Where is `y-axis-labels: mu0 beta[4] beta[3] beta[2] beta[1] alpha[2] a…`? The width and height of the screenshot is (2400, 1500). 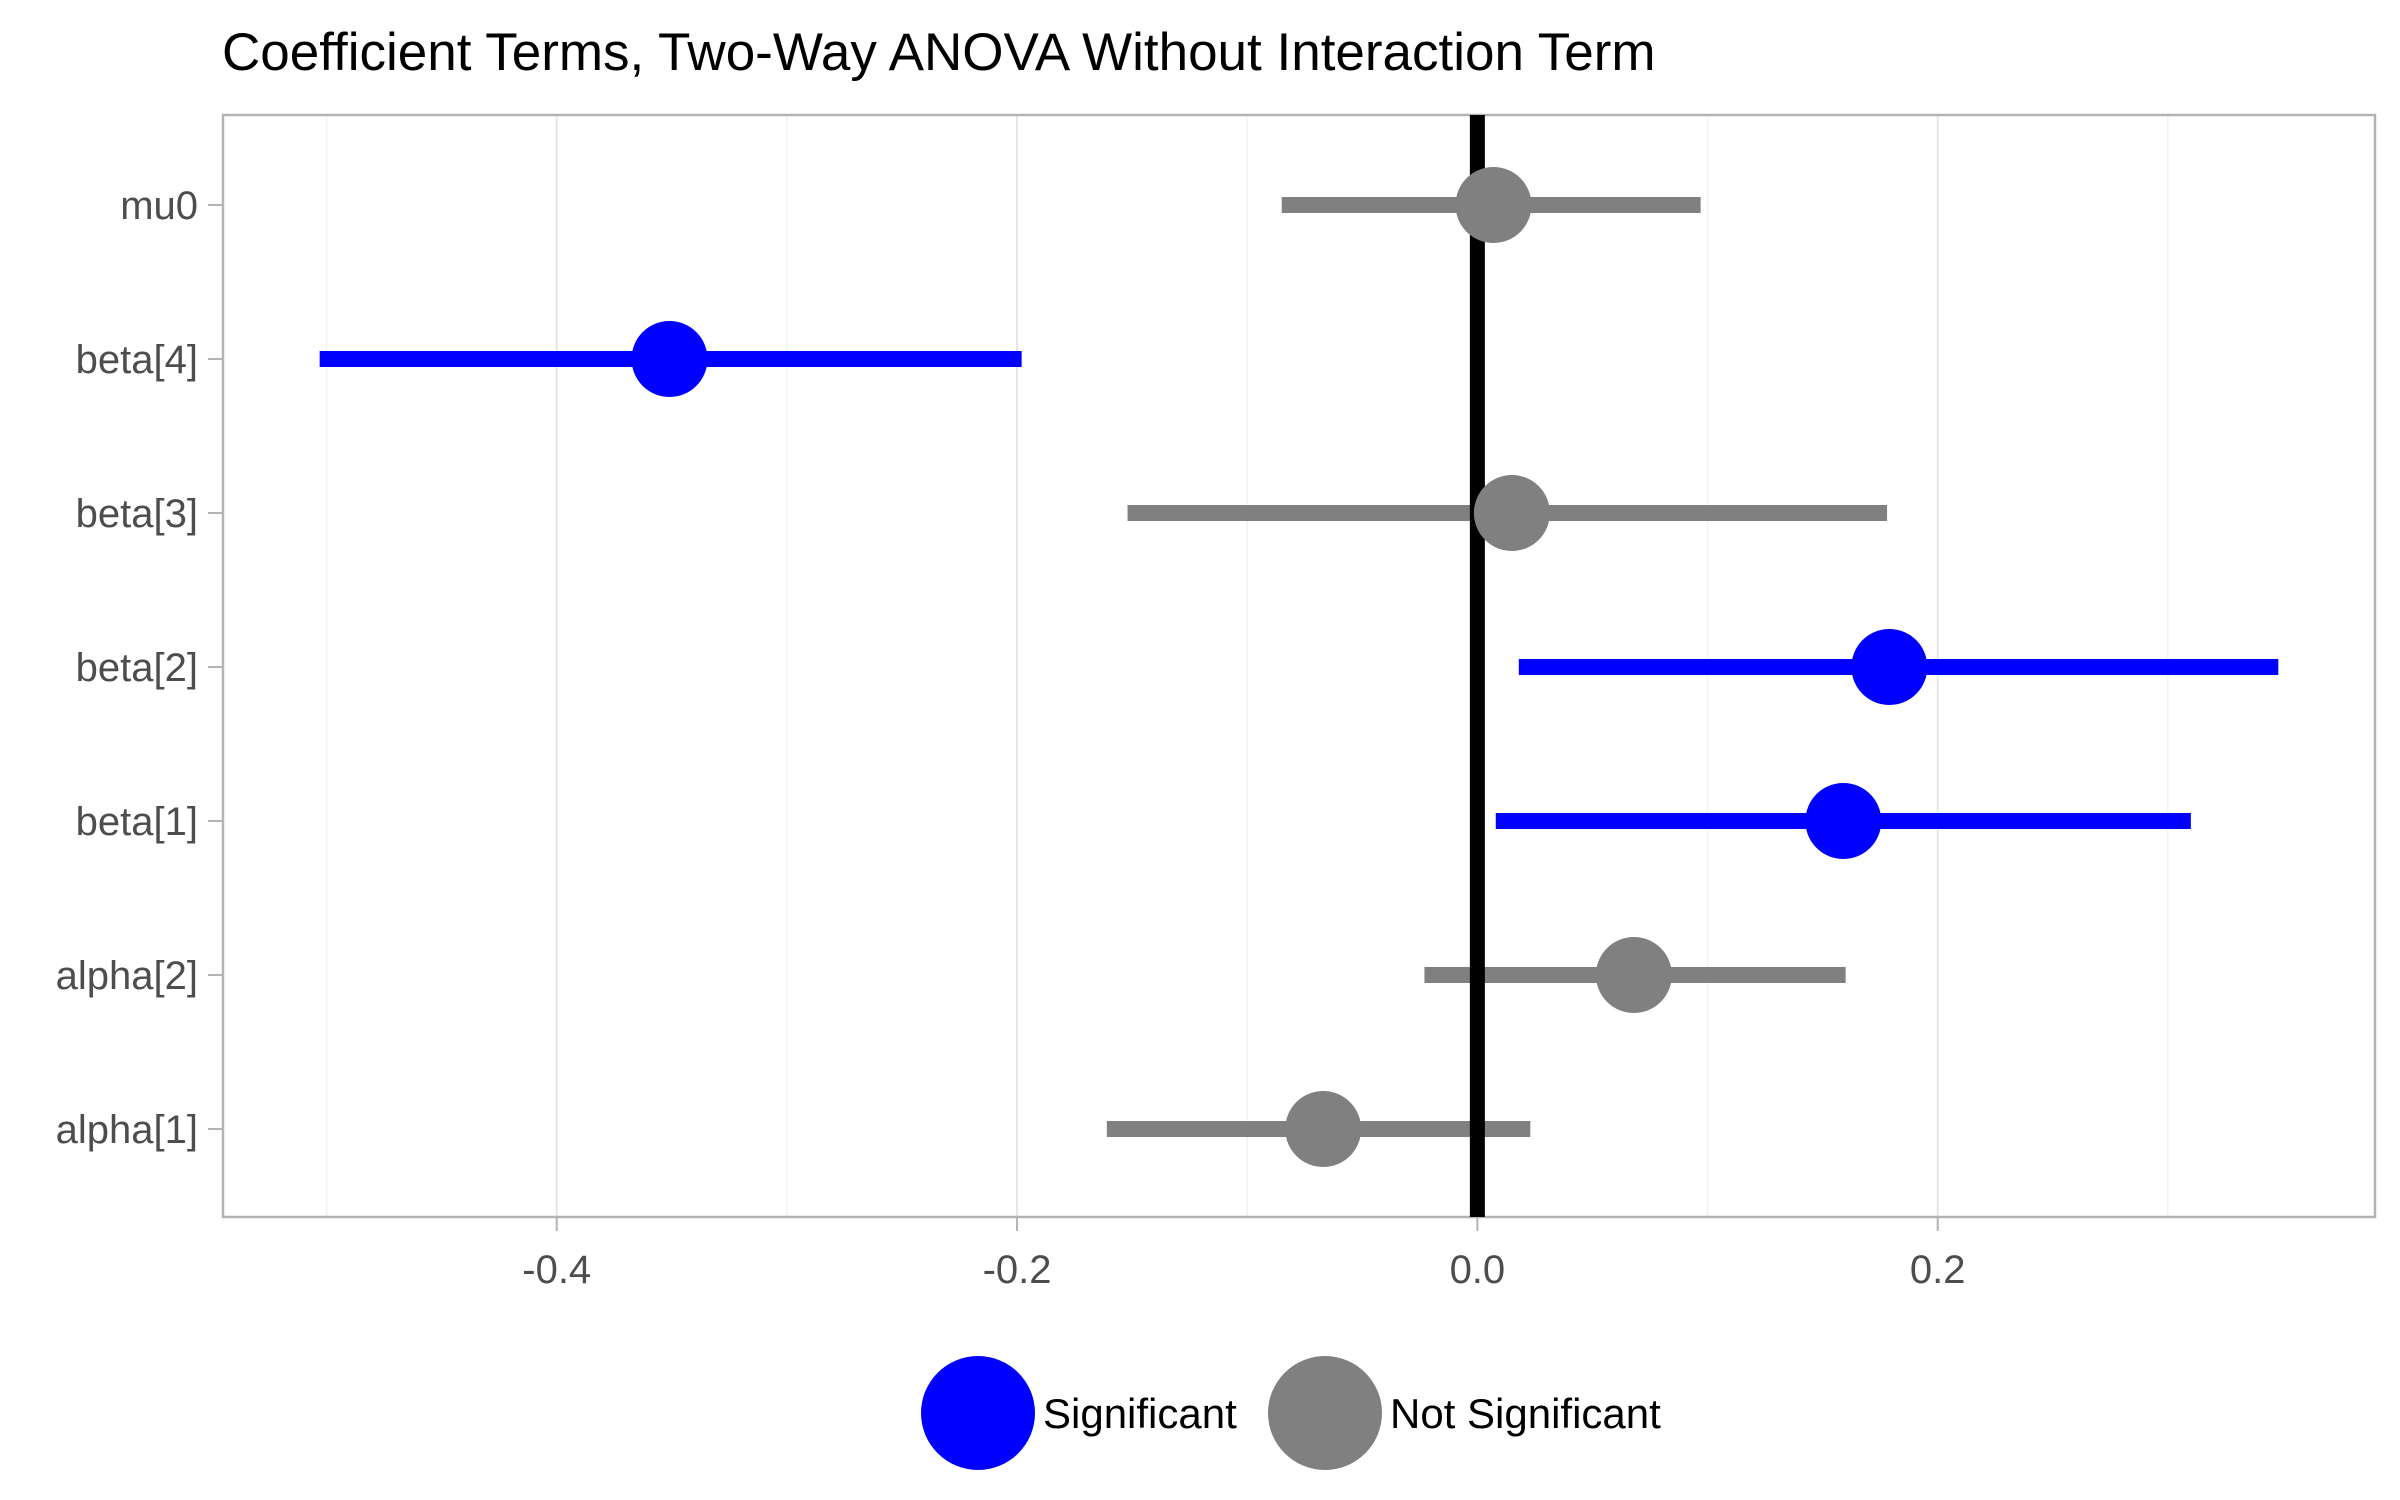 y-axis-labels: mu0 beta[4] beta[3] beta[2] beta[1] alpha[2] a… is located at coordinates (139, 668).